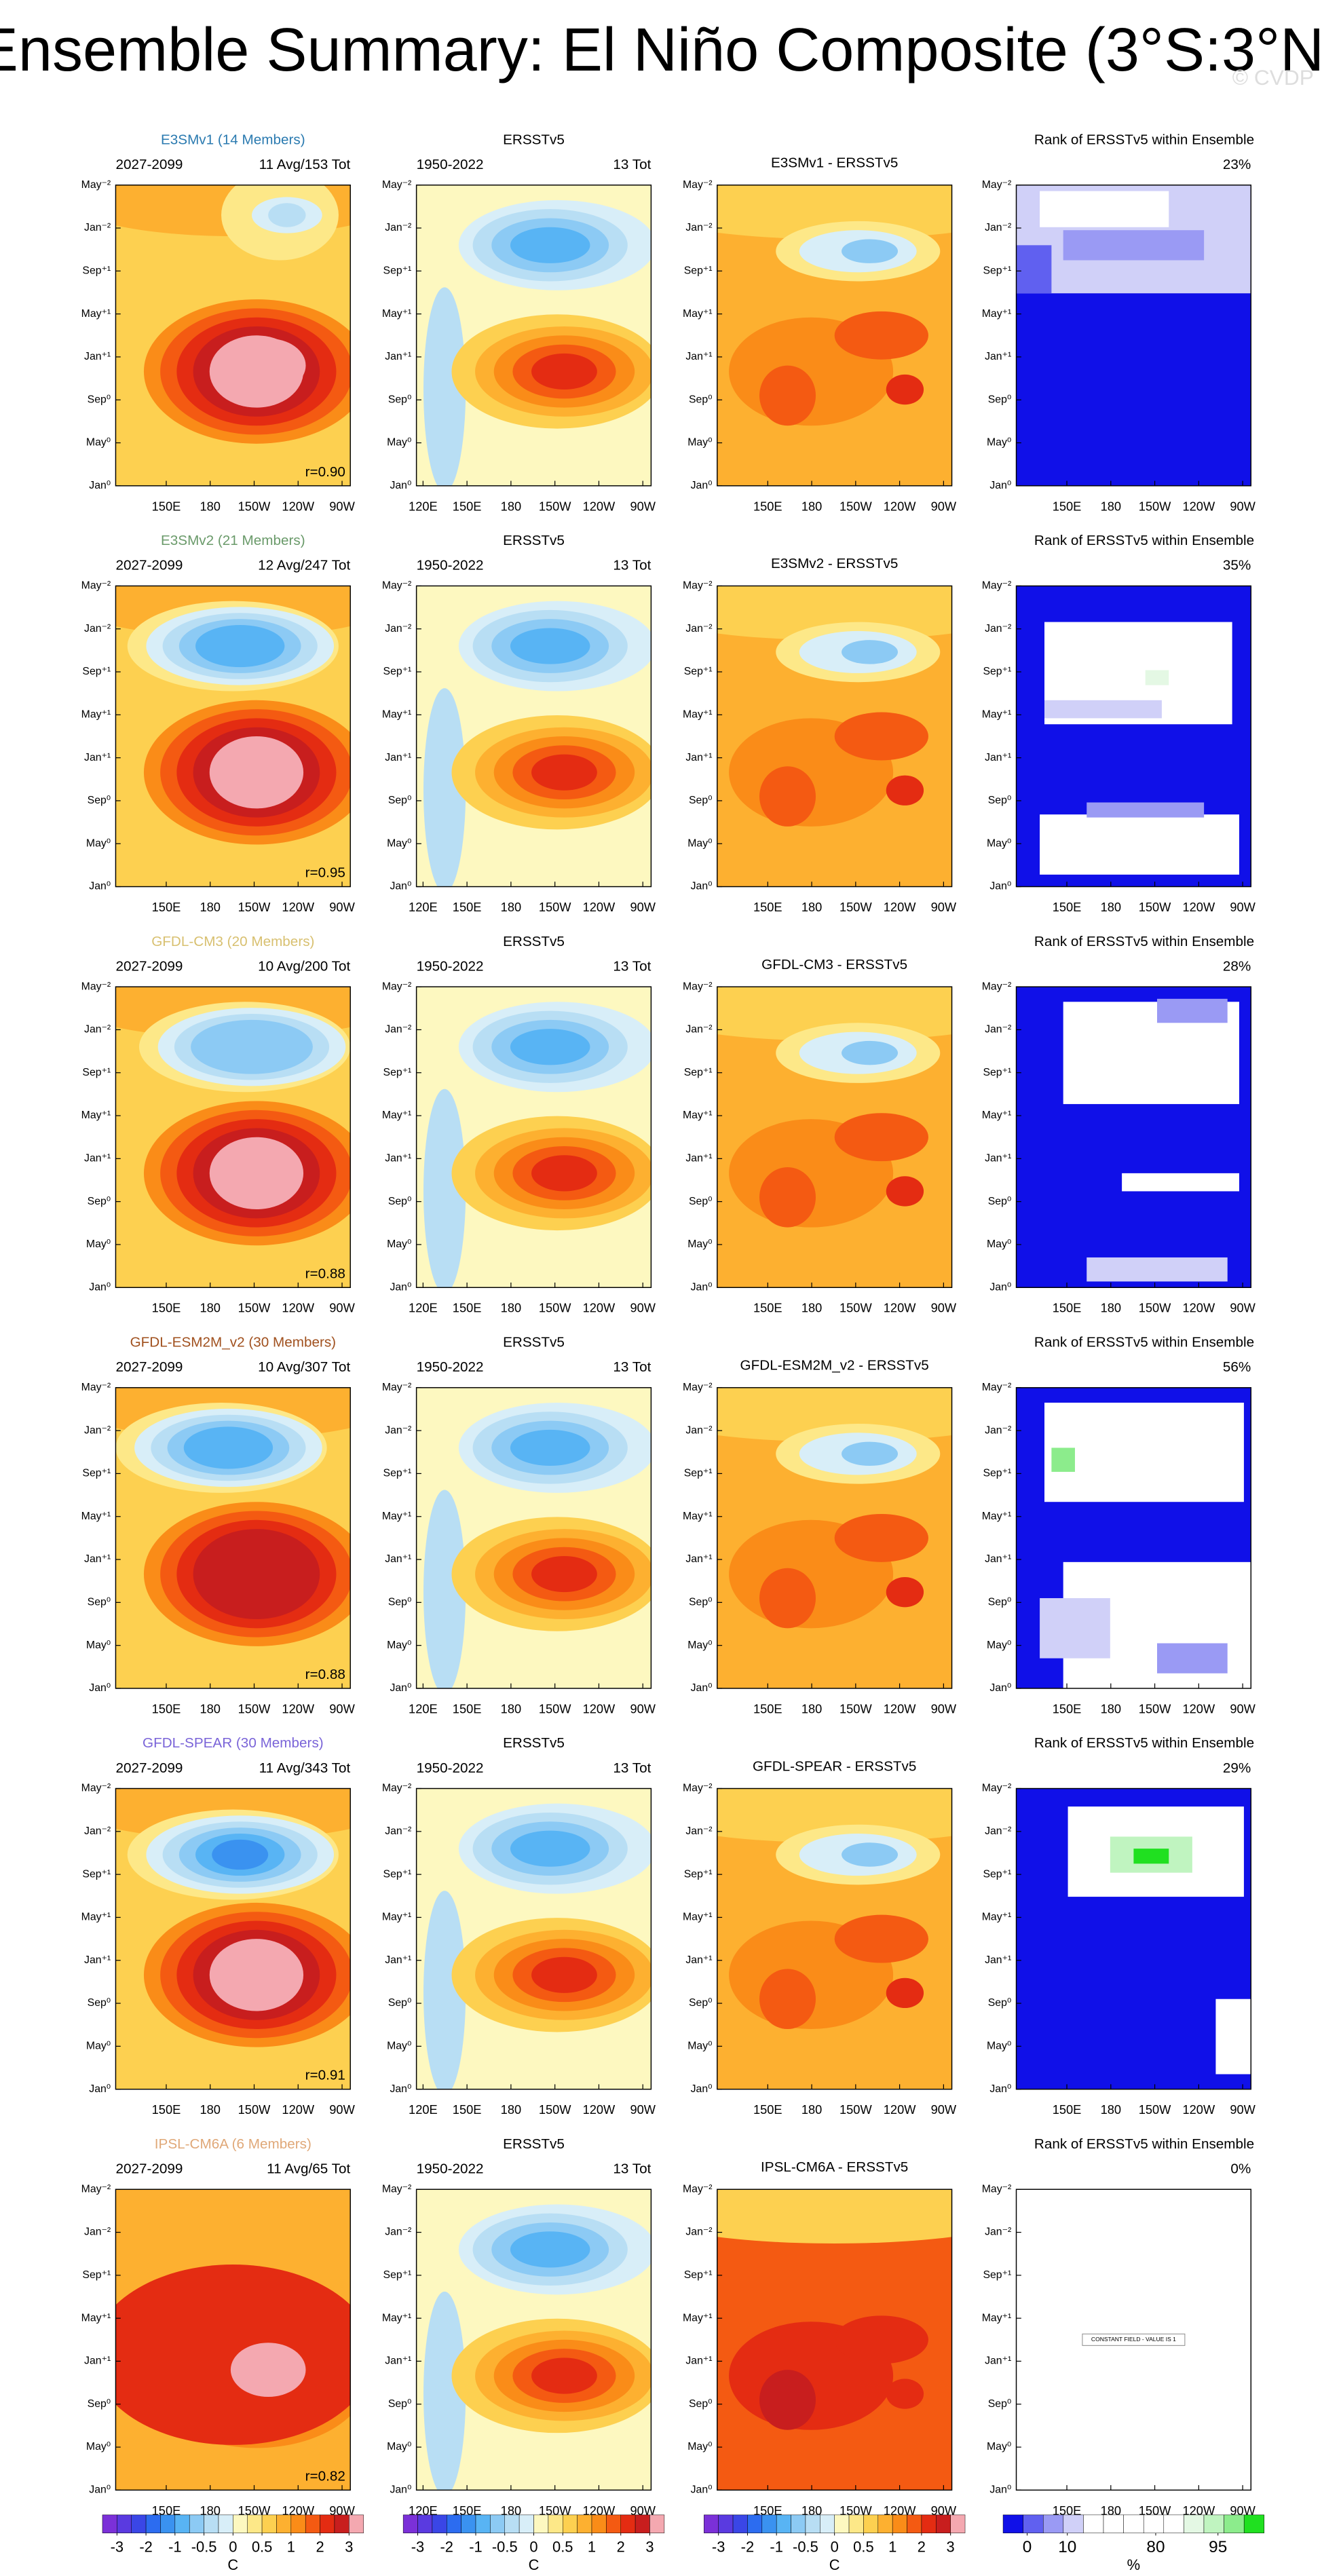 Image resolution: width=1322 pixels, height=2576 pixels. Describe the element at coordinates (776, 2546) in the screenshot. I see `colorbar-label: -1` at that location.